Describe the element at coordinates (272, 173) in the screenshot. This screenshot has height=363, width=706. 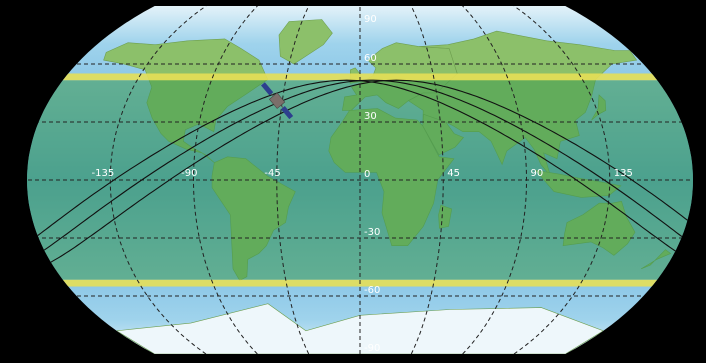
I see `longitude-label: -45` at that location.